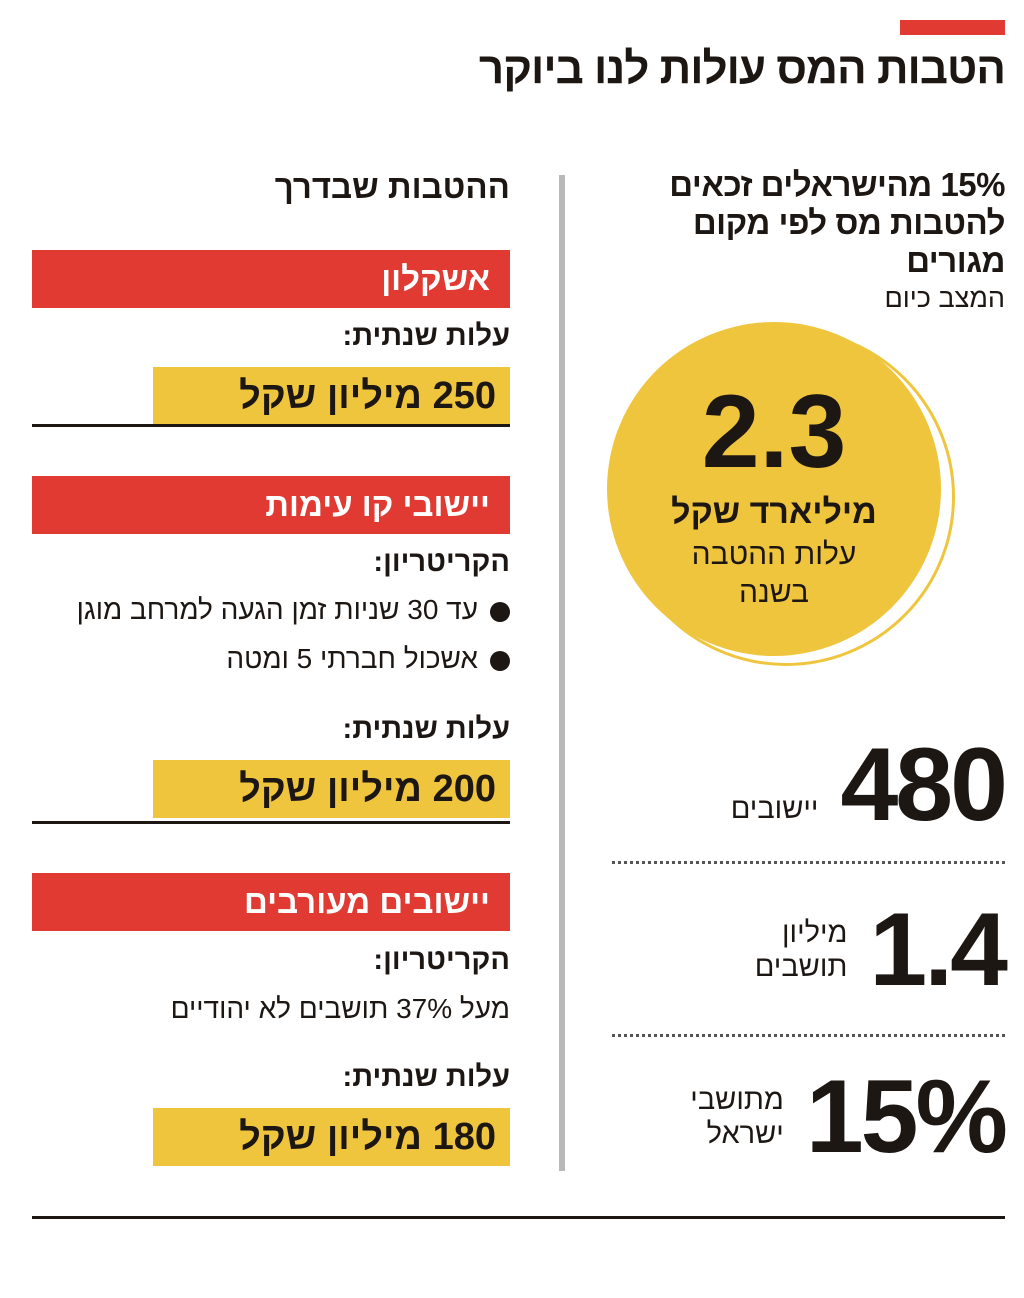  I want to click on group-header-ashkelon: אשקלון, so click(271, 279).